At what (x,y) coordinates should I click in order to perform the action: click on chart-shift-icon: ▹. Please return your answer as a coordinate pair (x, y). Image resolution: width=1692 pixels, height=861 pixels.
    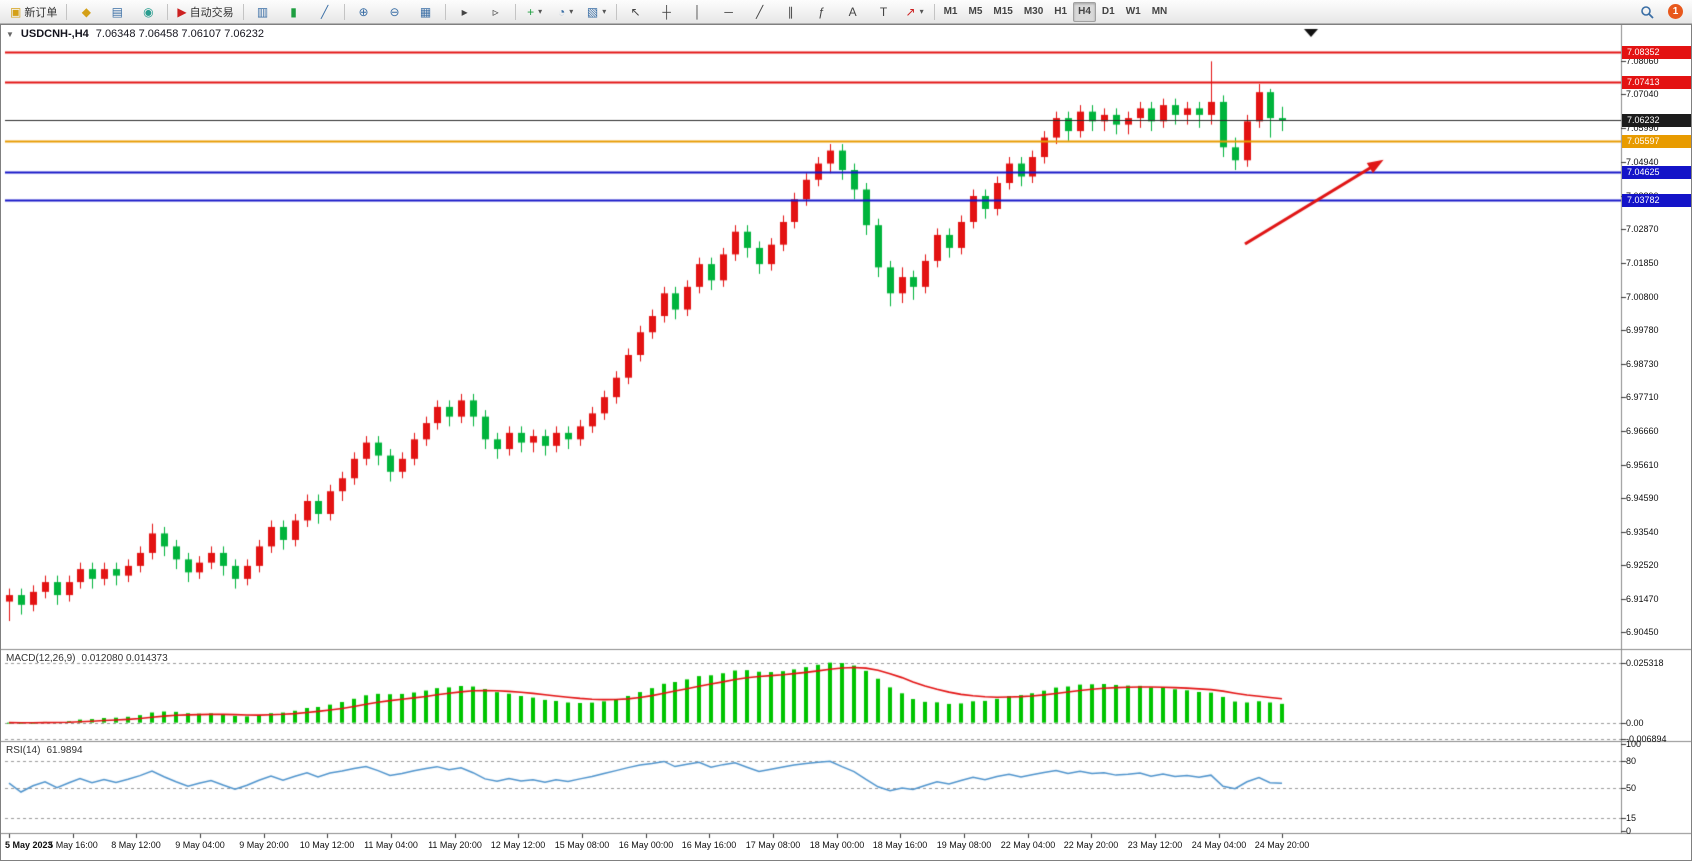
    Looking at the image, I should click on (495, 11).